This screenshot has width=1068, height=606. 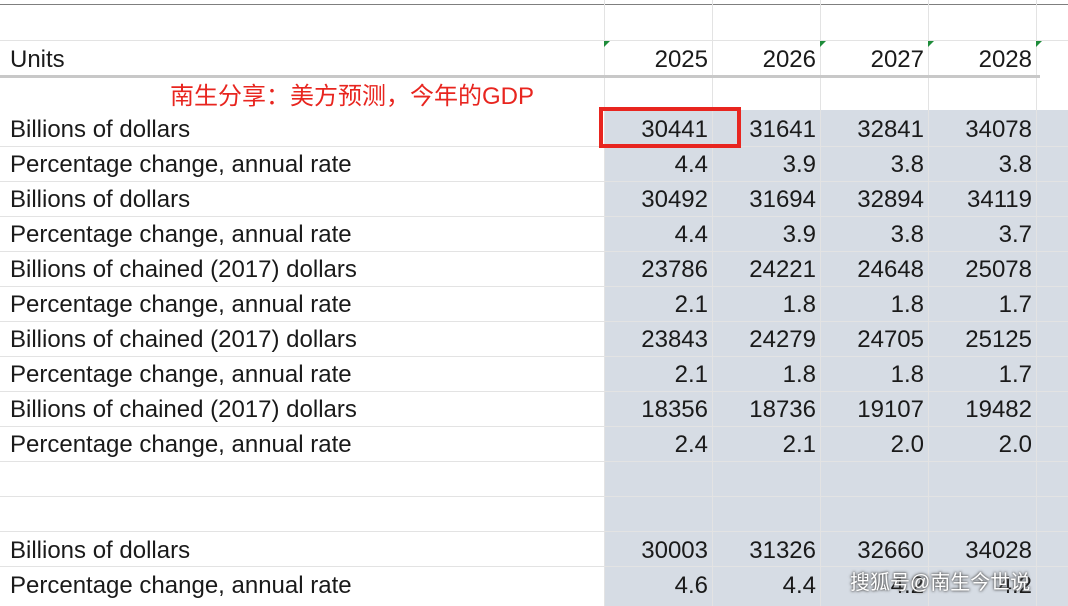 What do you see at coordinates (1015, 444) in the screenshot?
I see `cell-2028: 2.0` at bounding box center [1015, 444].